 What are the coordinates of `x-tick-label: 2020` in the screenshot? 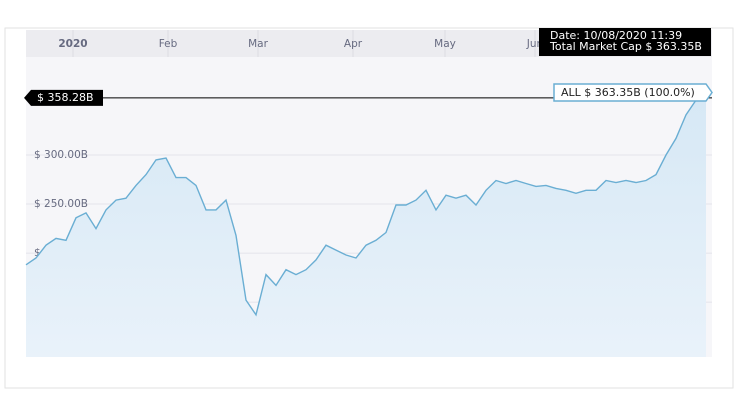 It's located at (72, 44).